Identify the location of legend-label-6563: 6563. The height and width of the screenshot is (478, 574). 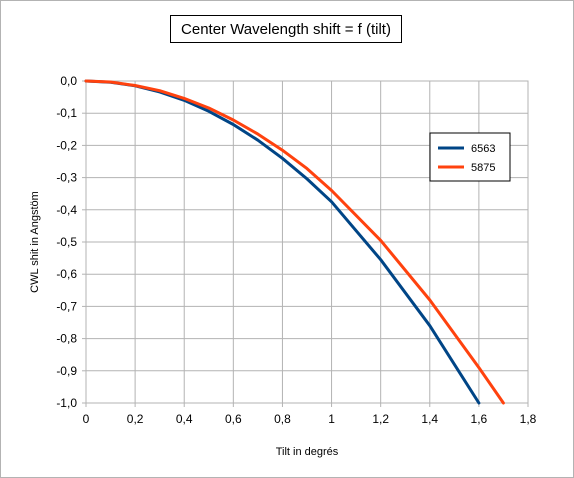
(483, 149).